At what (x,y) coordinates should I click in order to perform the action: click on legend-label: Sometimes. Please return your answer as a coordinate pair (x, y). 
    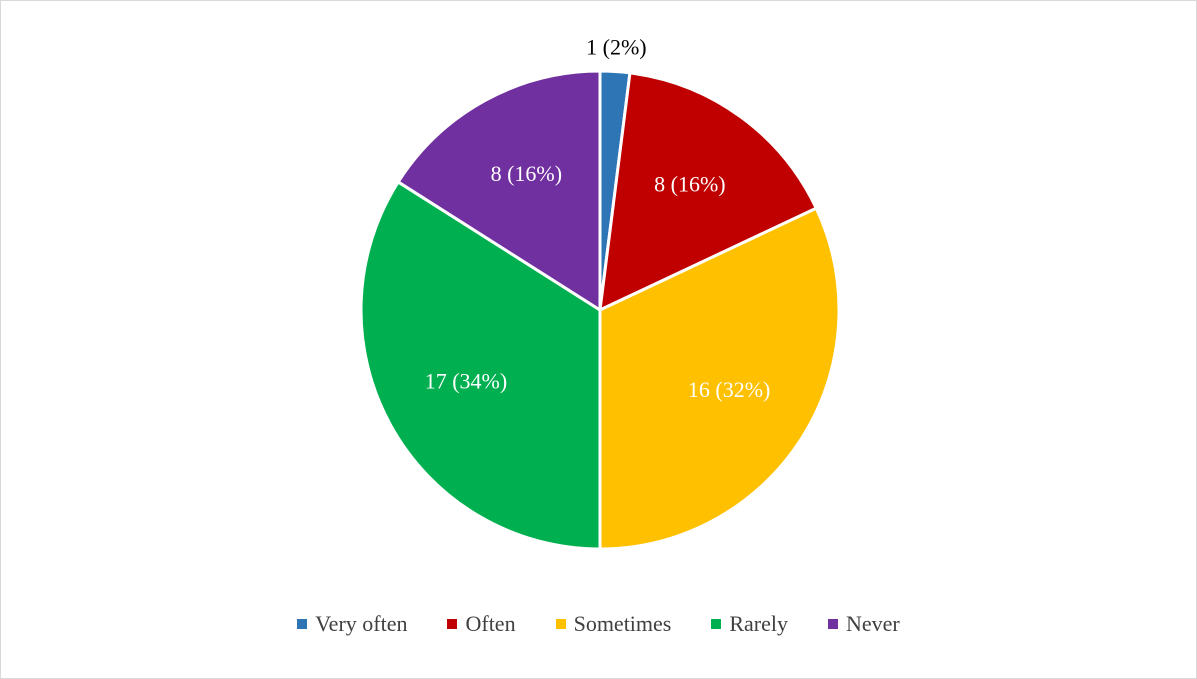
    Looking at the image, I should click on (622, 623).